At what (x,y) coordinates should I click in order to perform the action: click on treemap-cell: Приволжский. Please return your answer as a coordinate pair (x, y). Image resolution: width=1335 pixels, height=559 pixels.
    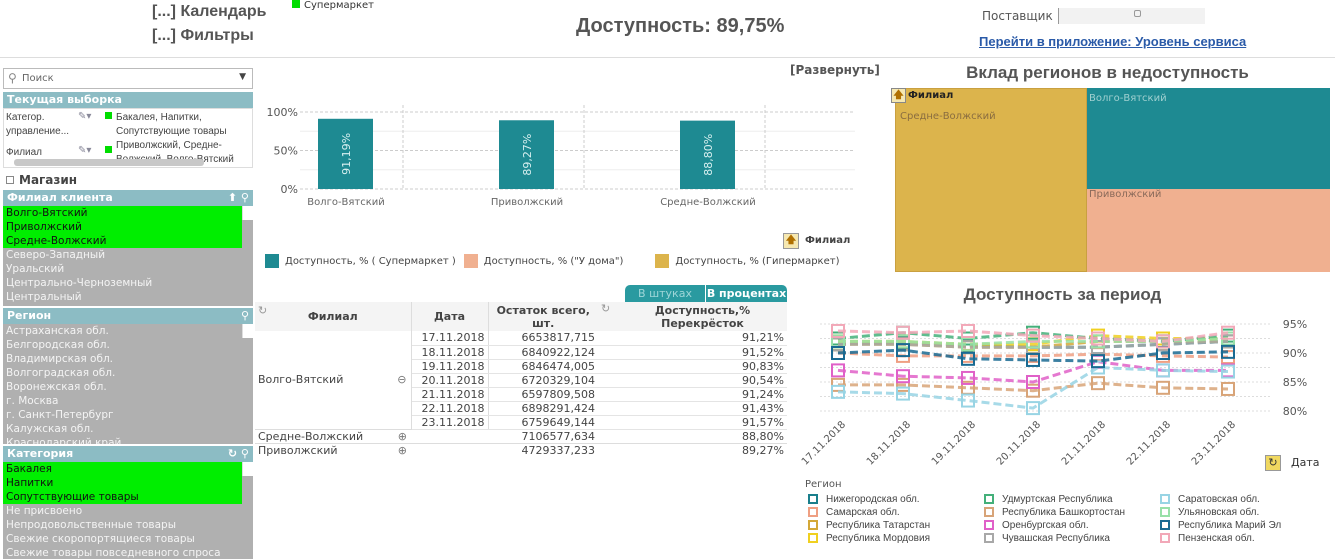
    Looking at the image, I should click on (1208, 230).